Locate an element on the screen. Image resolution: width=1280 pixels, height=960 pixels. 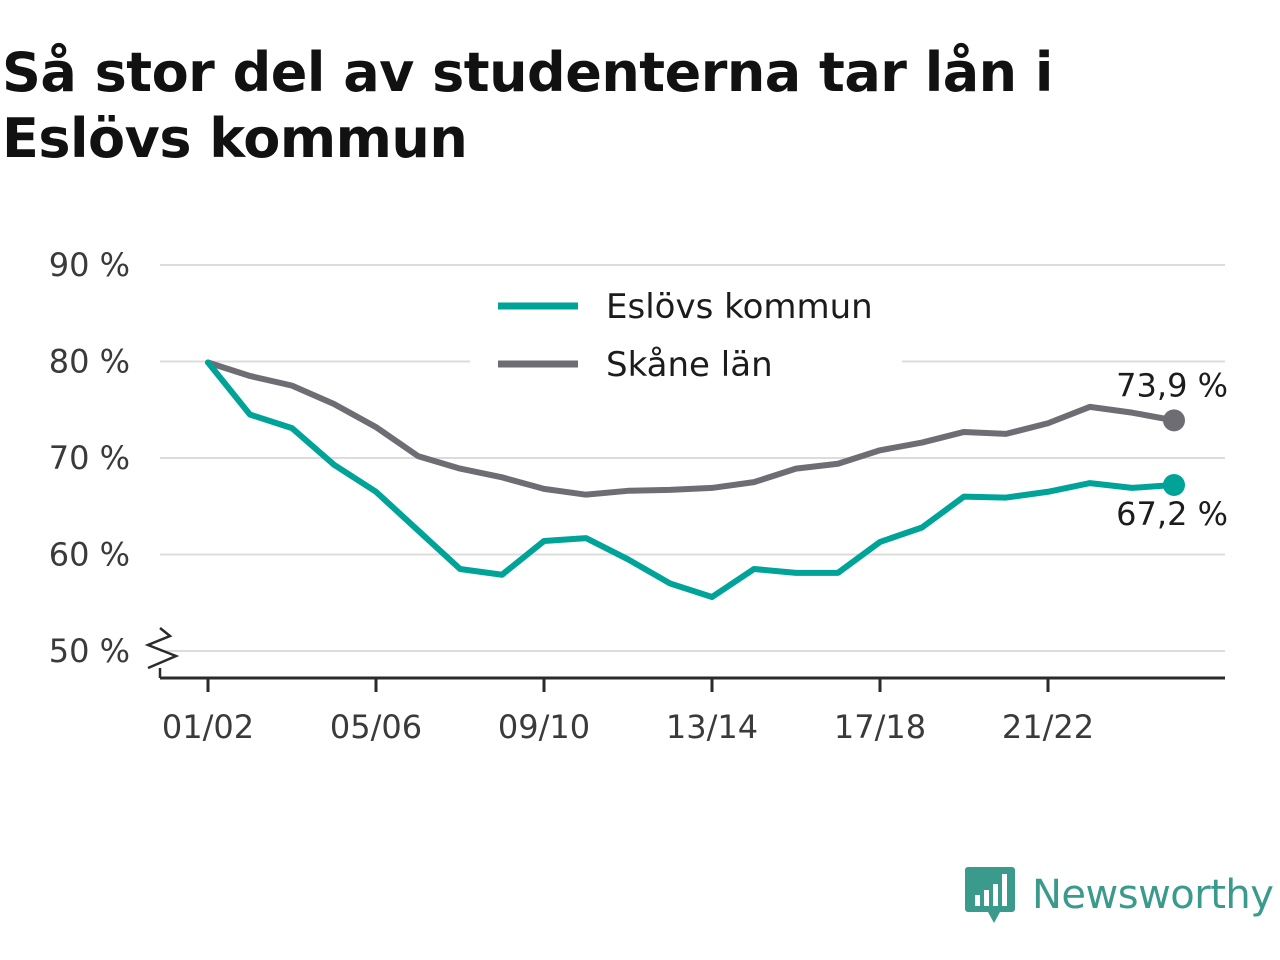
y-tick-label: 60 % is located at coordinates (89, 555).